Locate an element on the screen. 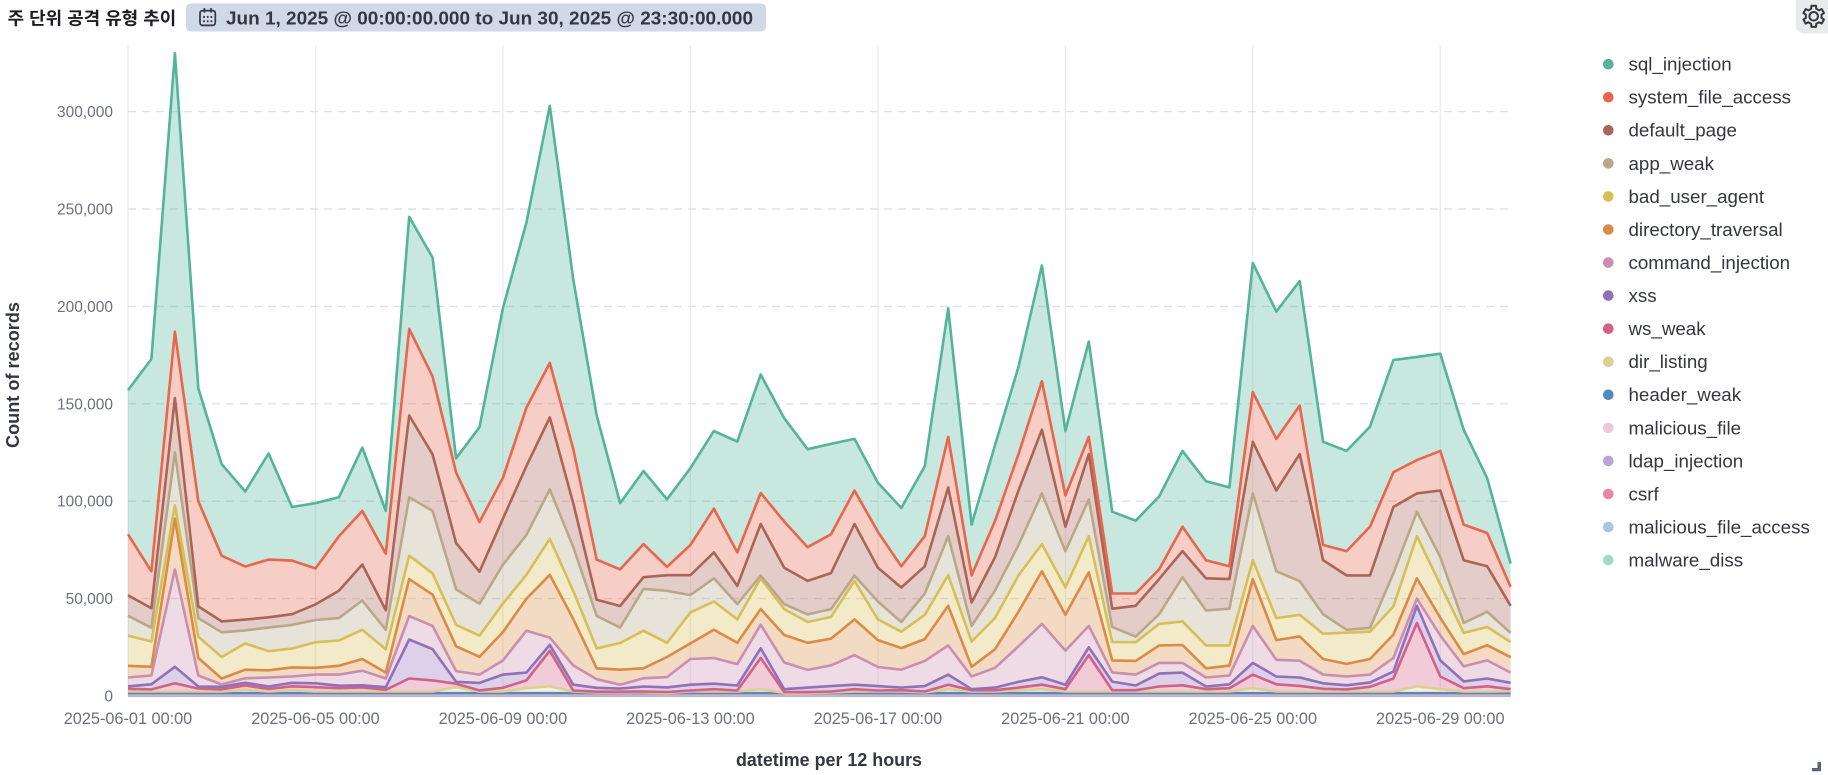 The height and width of the screenshot is (775, 1828). svg-text: directory_traversal is located at coordinates (1706, 230).